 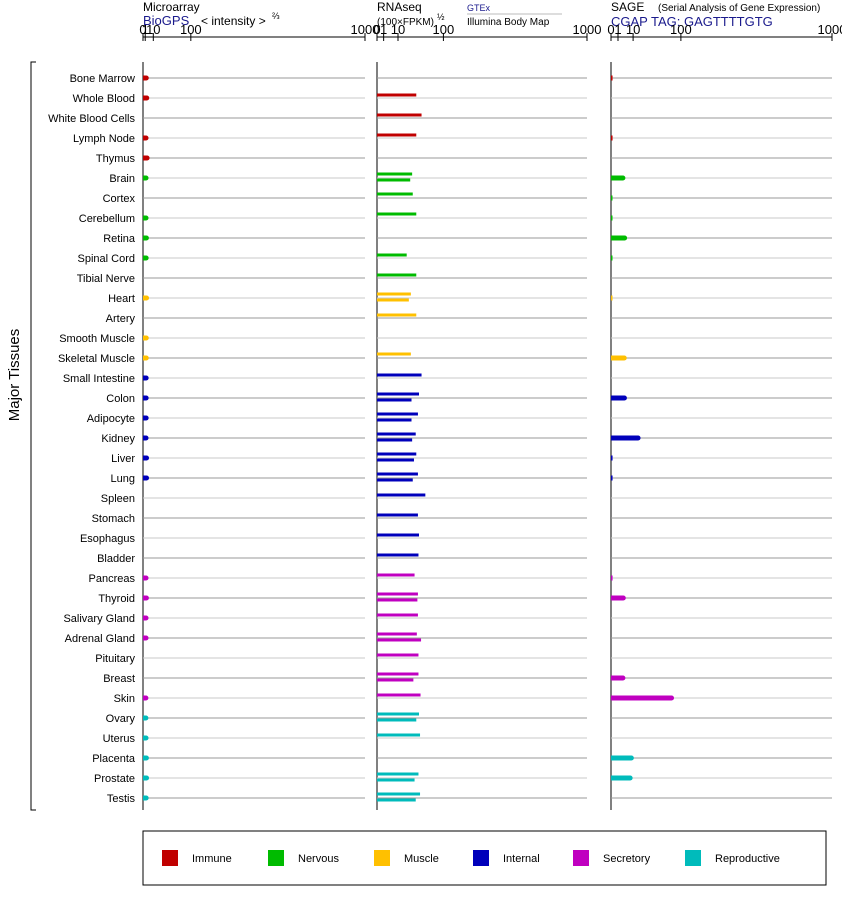 What do you see at coordinates (318, 859) in the screenshot?
I see `legend-label-nervous: Nervous` at bounding box center [318, 859].